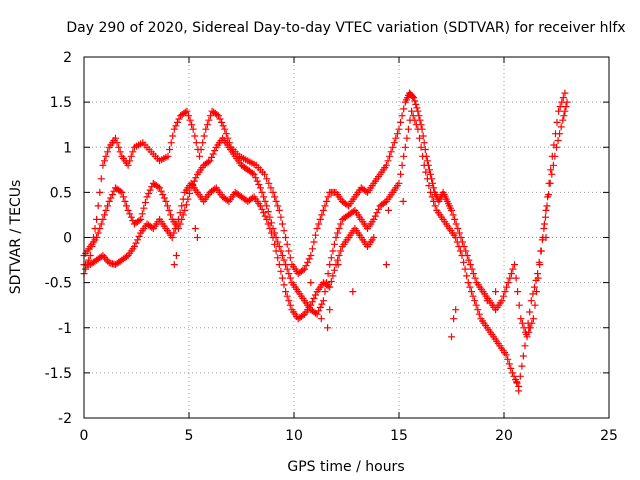  Describe the element at coordinates (16, 237) in the screenshot. I see `y-axis-label: SDTVAR / TECUs` at that location.